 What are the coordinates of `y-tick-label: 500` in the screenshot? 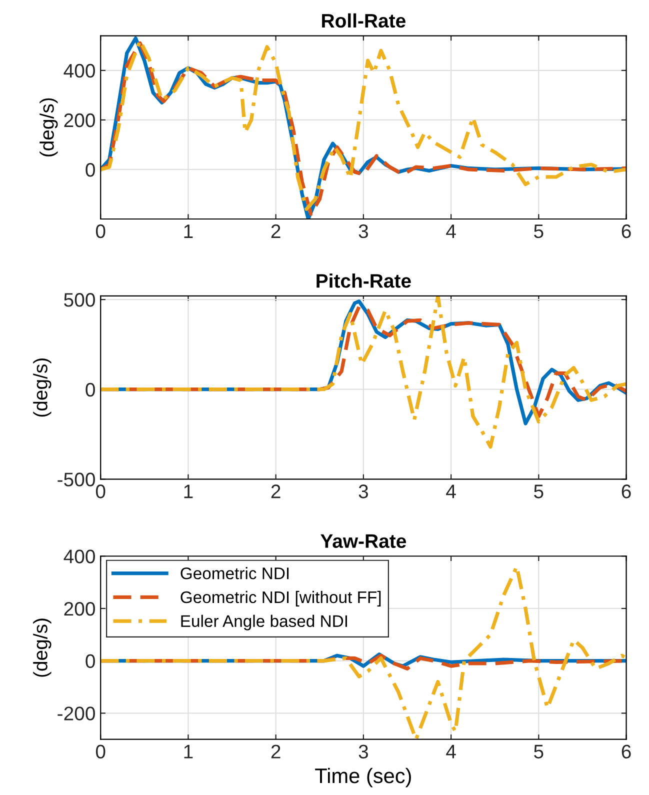 It's located at (79, 300).